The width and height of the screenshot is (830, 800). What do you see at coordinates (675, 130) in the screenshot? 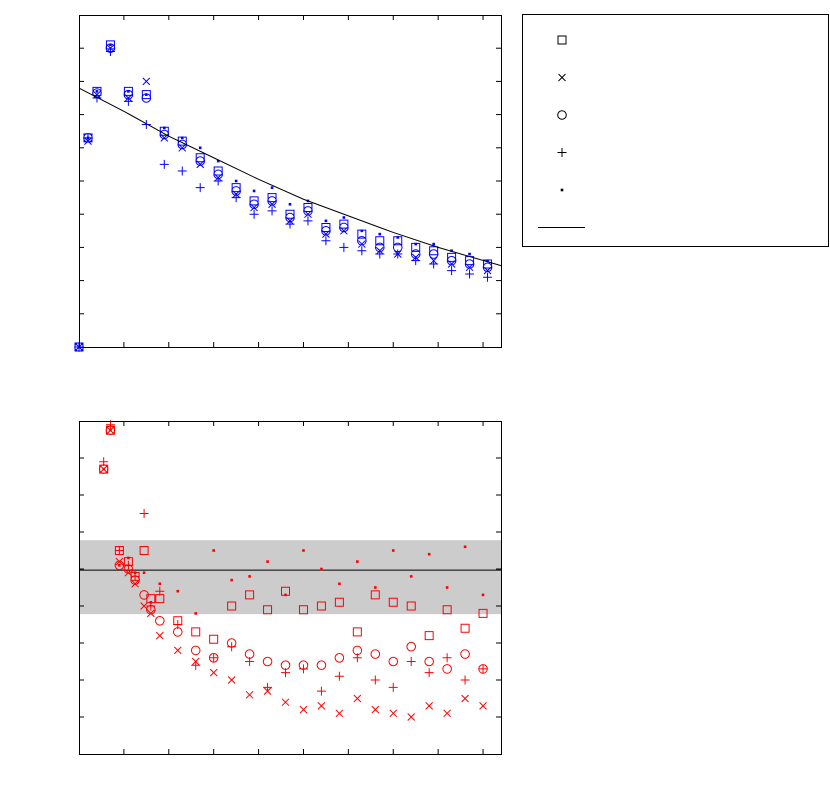
I see `legend-box` at bounding box center [675, 130].